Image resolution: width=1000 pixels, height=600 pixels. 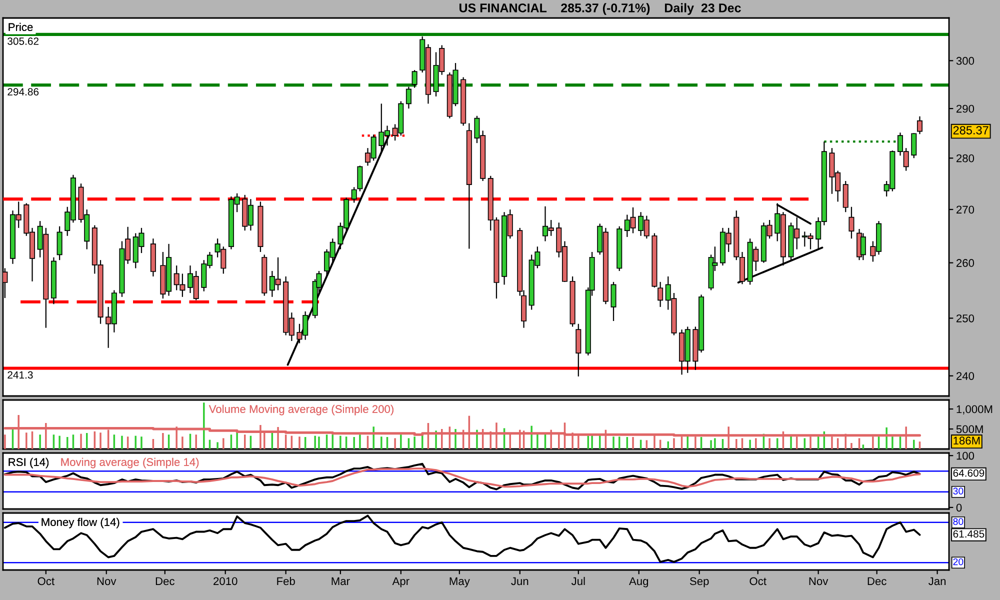 I want to click on x-tick-label: 2010, so click(x=226, y=581).